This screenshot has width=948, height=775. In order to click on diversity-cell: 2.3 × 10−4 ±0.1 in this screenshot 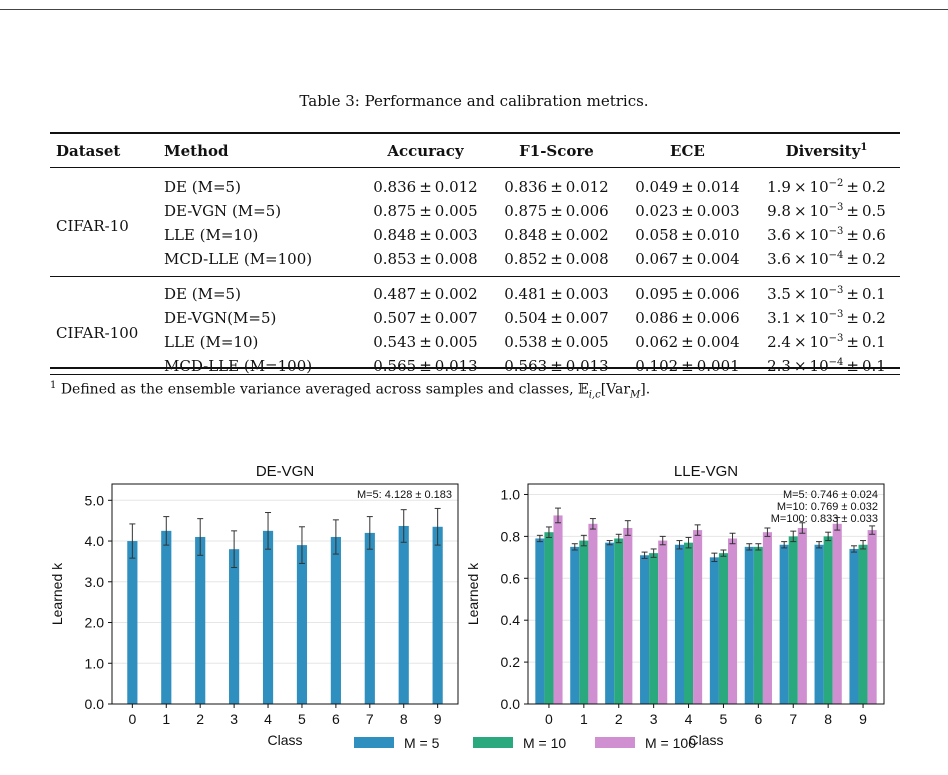, I will do `click(826, 368)`.